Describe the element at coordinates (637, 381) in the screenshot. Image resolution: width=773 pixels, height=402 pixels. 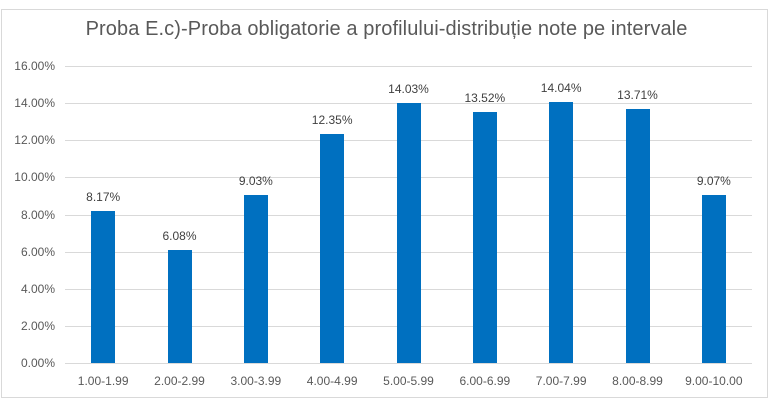
I see `x-tick-label: 8.00-8.99` at that location.